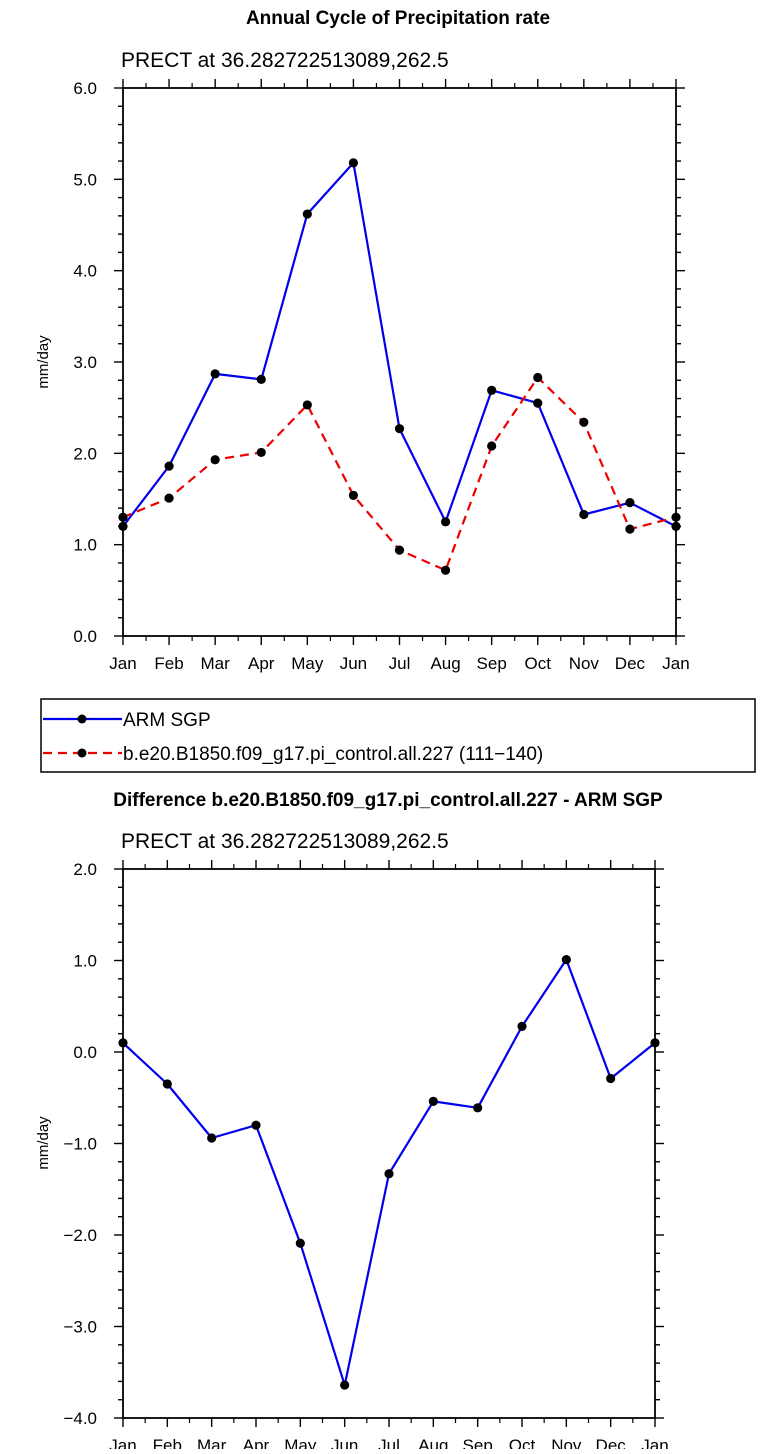 This screenshot has height=1454, width=777. What do you see at coordinates (344, 1442) in the screenshot?
I see `chart2-xtick-label: Jun` at bounding box center [344, 1442].